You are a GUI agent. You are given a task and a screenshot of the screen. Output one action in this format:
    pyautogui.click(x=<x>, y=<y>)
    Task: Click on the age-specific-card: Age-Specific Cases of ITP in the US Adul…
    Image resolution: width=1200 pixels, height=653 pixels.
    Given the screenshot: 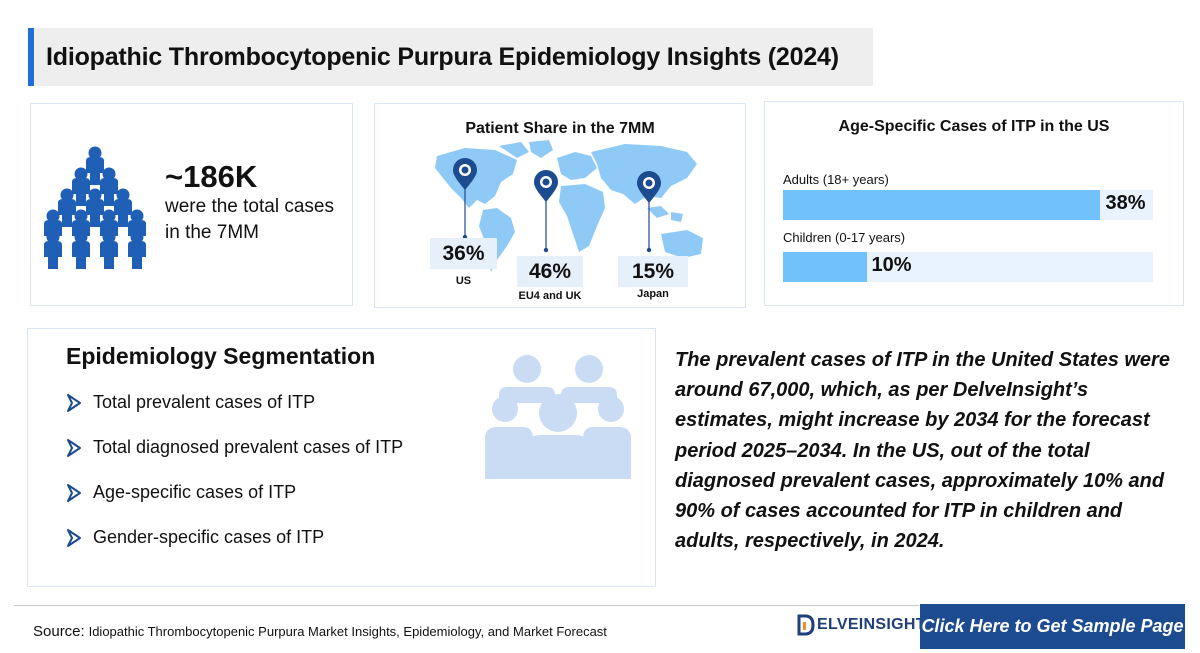 What is the action you would take?
    pyautogui.click(x=974, y=203)
    